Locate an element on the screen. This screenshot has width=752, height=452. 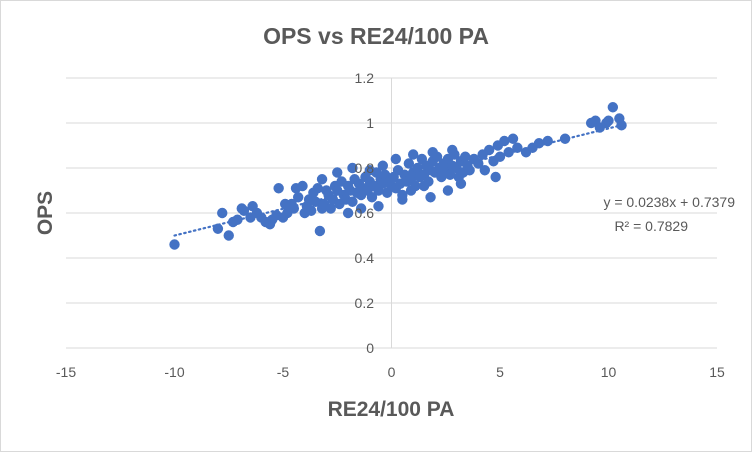
x-tick-label: 10 is located at coordinates (609, 372).